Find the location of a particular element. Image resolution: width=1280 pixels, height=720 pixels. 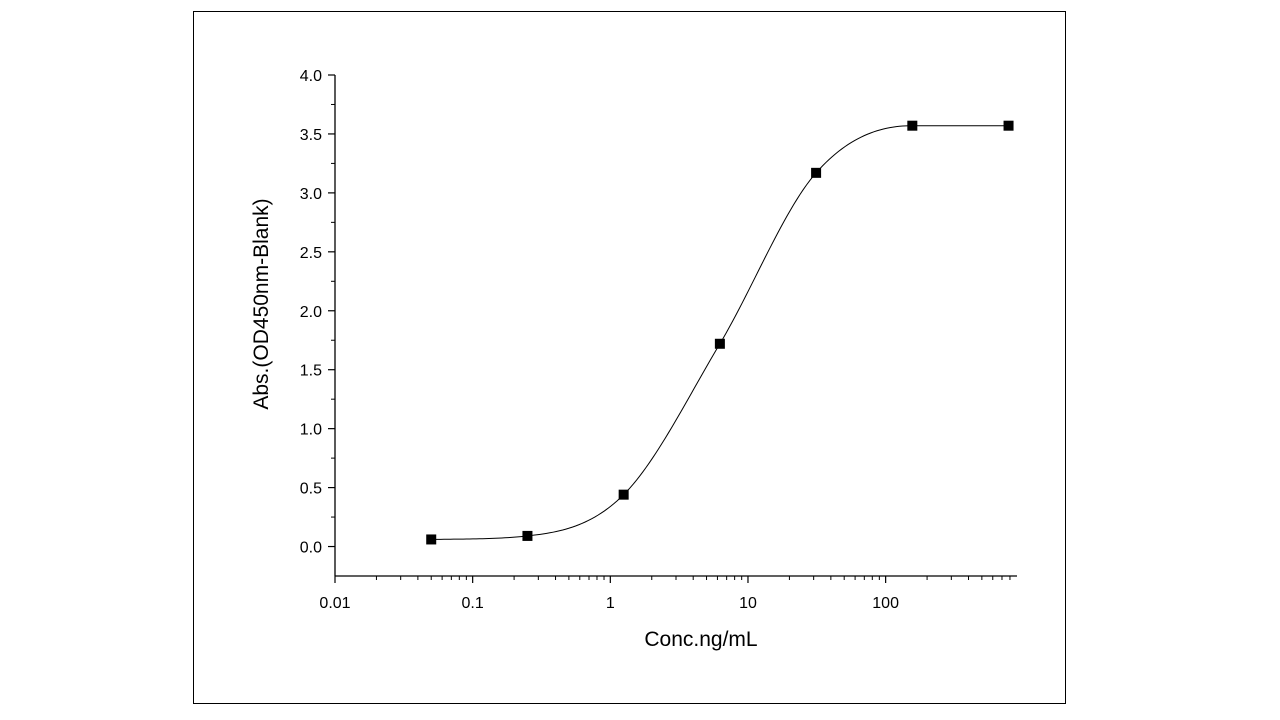

x-axis-title: Conc.ng/mL is located at coordinates (700, 639).